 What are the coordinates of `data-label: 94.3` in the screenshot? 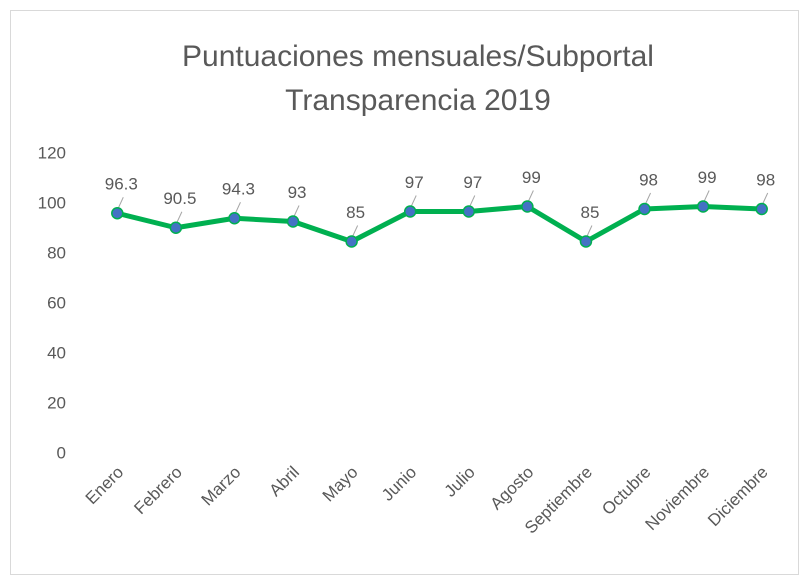 It's located at (238, 189).